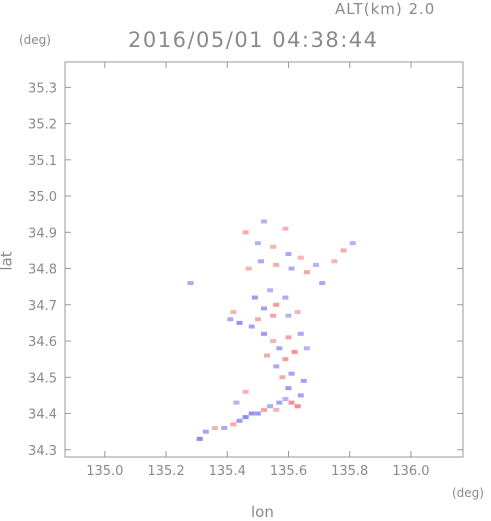 The image size is (491, 521). Describe the element at coordinates (288, 471) in the screenshot. I see `x-tick-label: 135.6` at that location.